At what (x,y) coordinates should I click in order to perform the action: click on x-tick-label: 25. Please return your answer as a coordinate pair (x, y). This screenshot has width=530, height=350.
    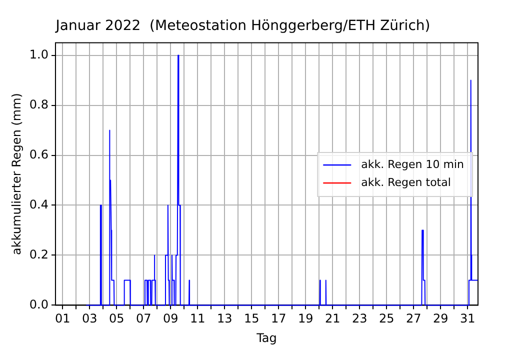
    Looking at the image, I should click on (386, 319).